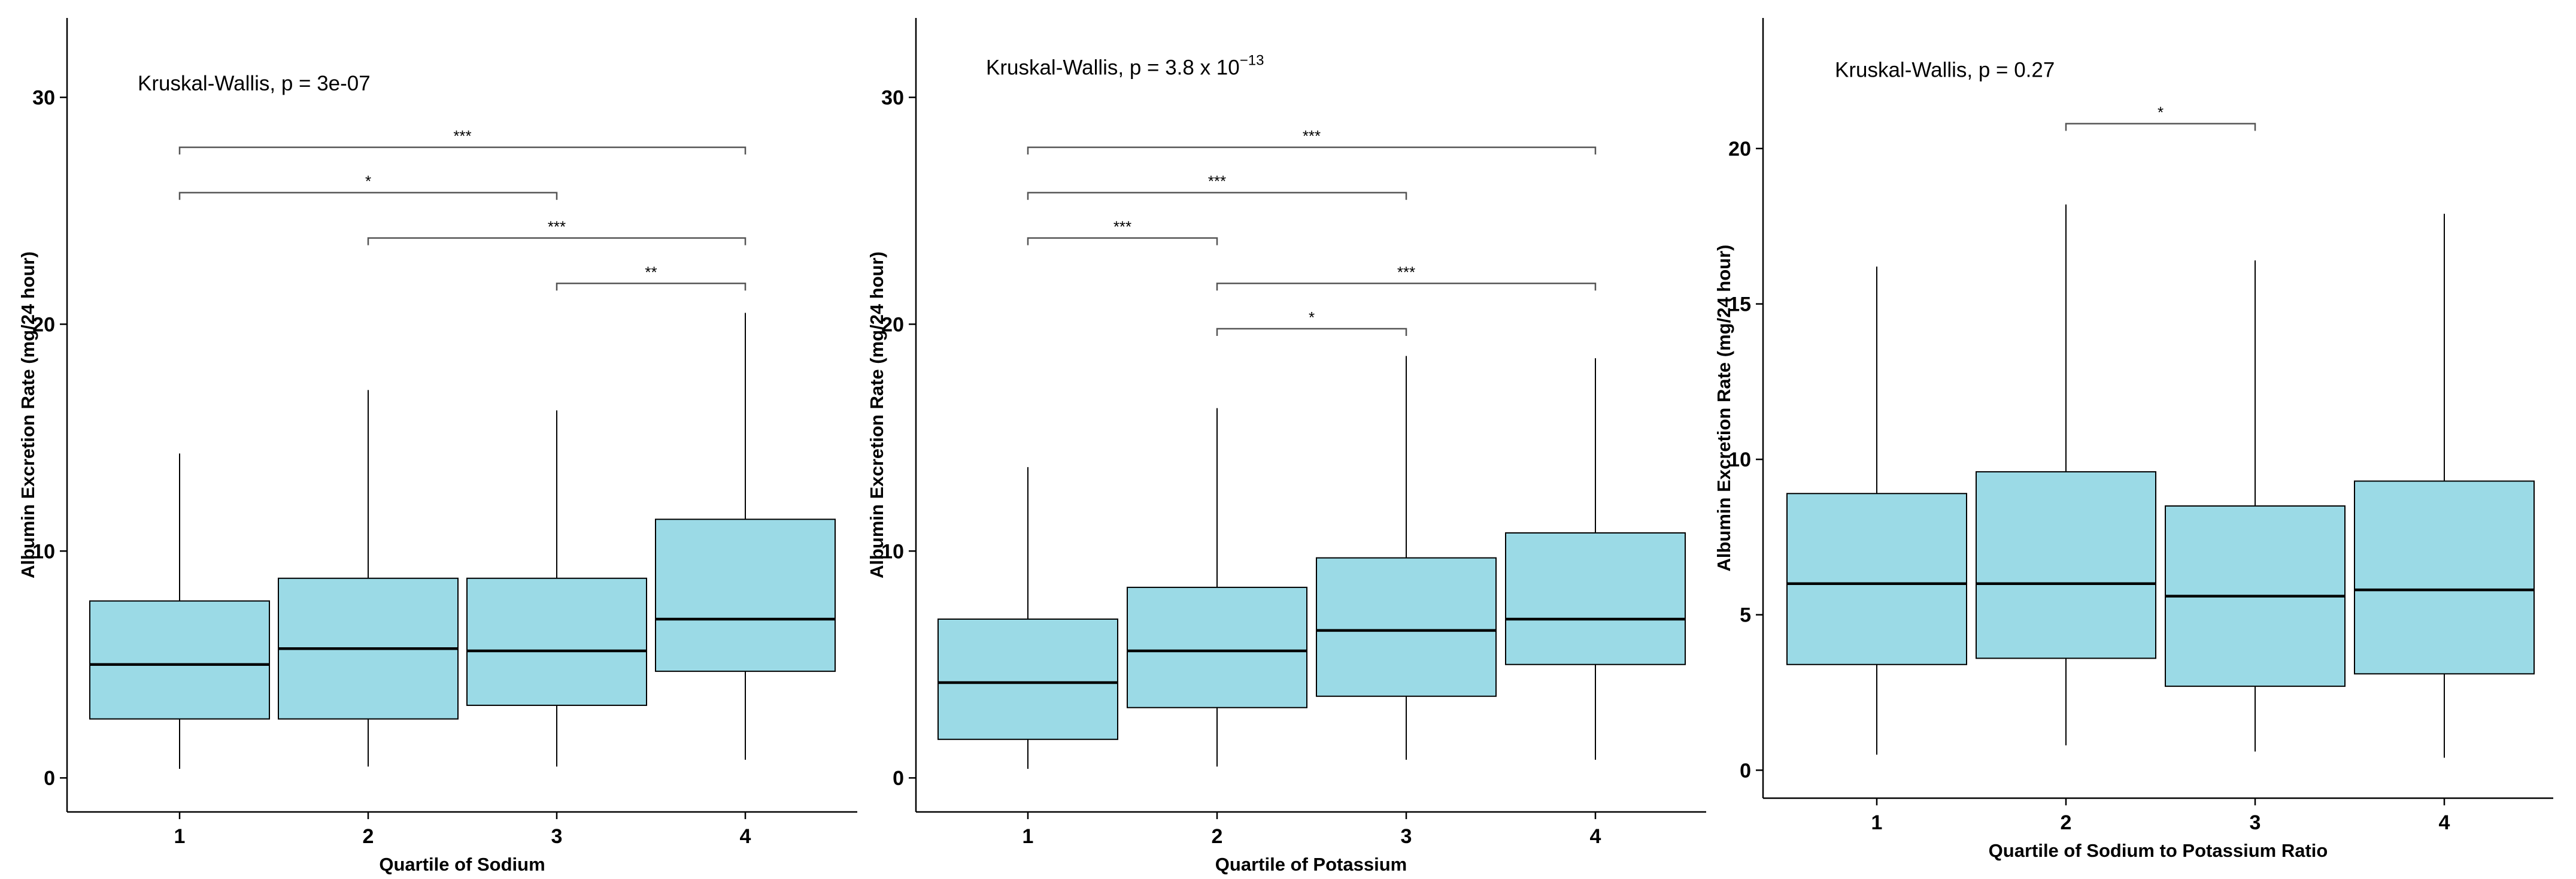 Image resolution: width=2576 pixels, height=879 pixels. What do you see at coordinates (1406, 836) in the screenshot?
I see `panel-2-xtick-label-3: 3` at bounding box center [1406, 836].